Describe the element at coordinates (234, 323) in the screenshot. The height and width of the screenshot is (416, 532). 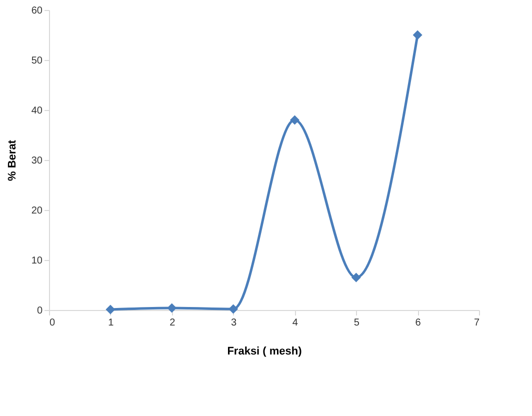
I see `x-tick-label: 3` at that location.